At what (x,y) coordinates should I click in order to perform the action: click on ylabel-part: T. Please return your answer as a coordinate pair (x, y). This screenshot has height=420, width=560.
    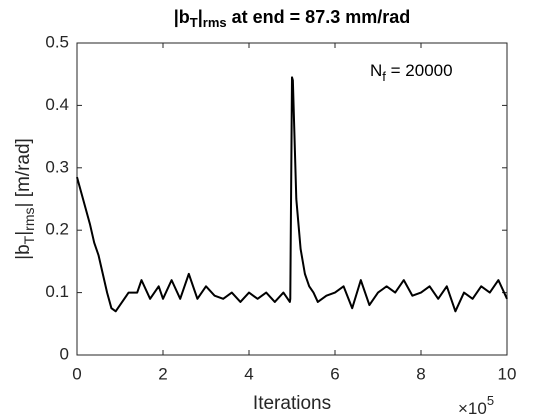
    Looking at the image, I should click on (29, 239).